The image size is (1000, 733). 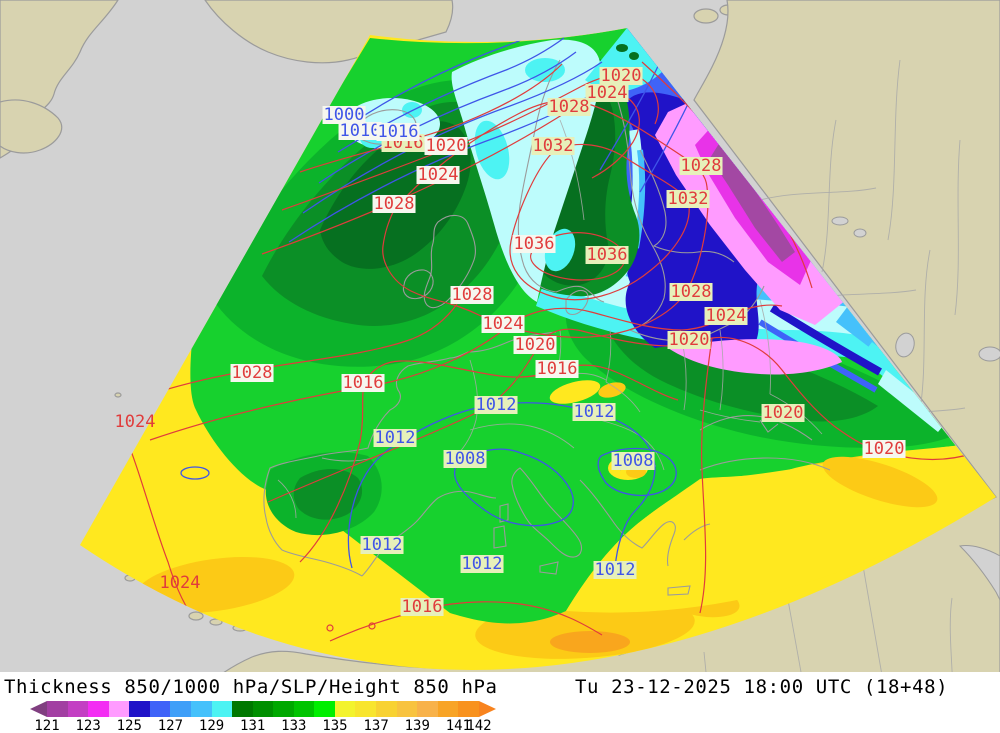 What do you see at coordinates (376, 725) in the screenshot?
I see `colorbar-tick: 137` at bounding box center [376, 725].